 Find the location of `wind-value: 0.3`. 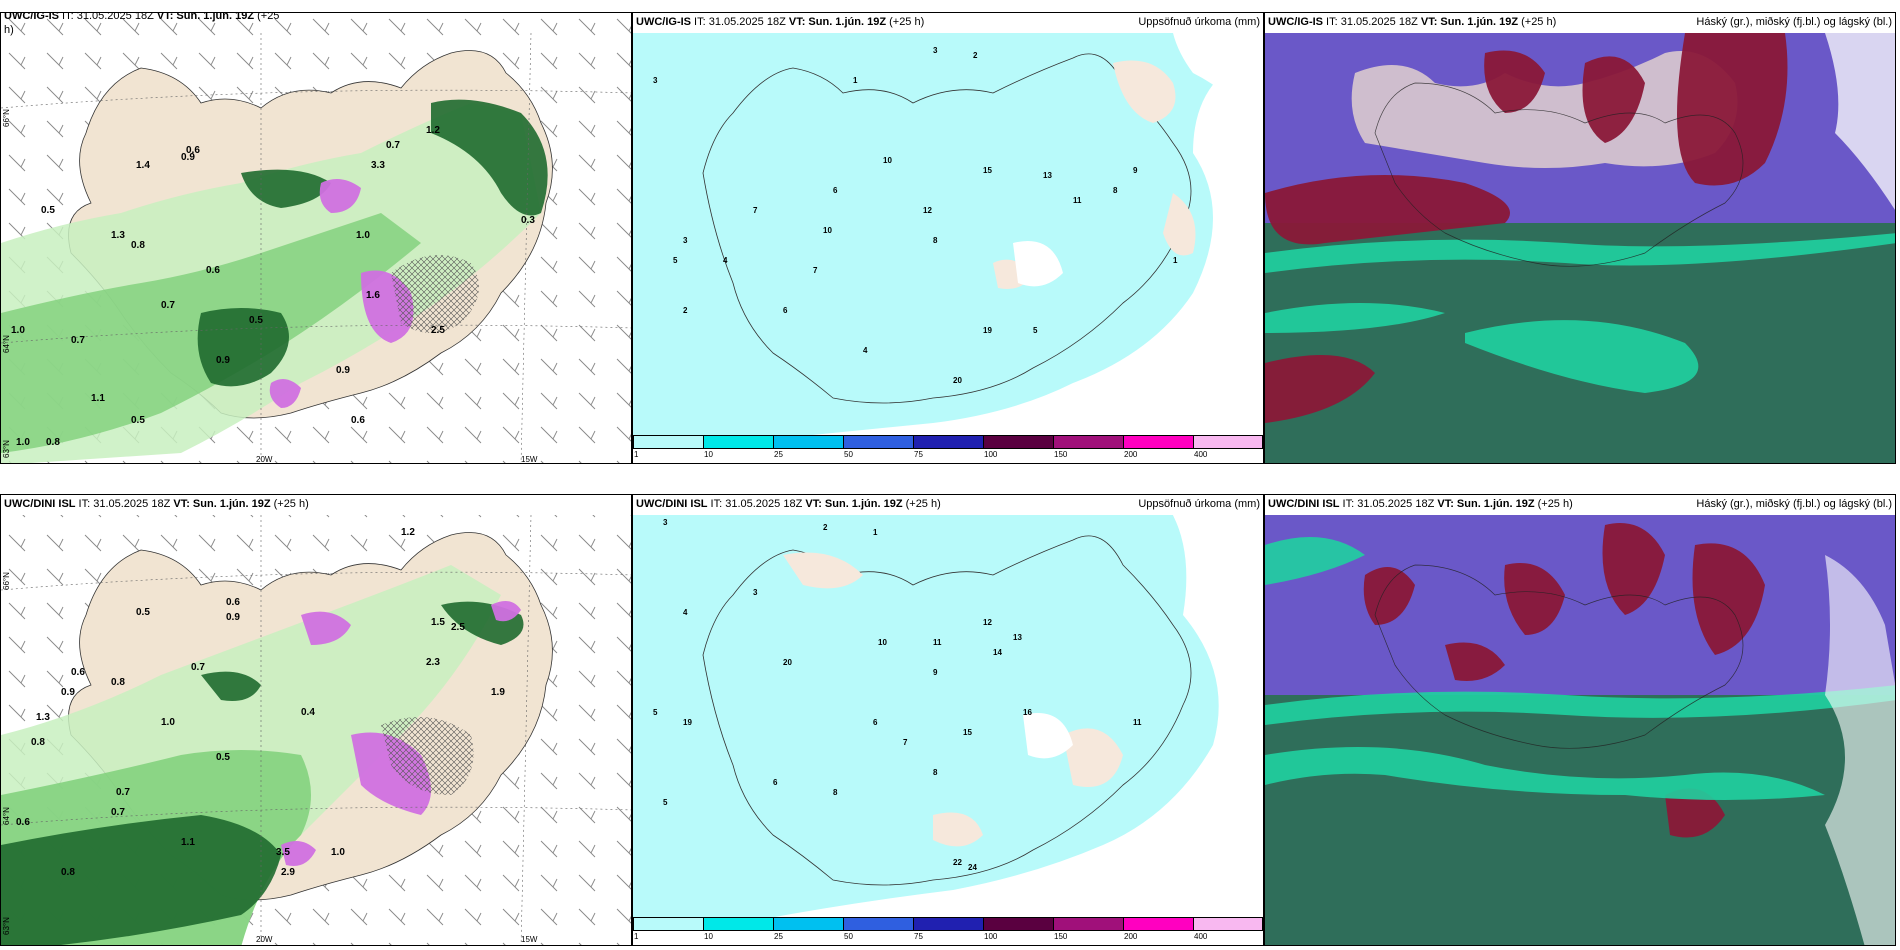

wind-value: 0.3 is located at coordinates (528, 220).